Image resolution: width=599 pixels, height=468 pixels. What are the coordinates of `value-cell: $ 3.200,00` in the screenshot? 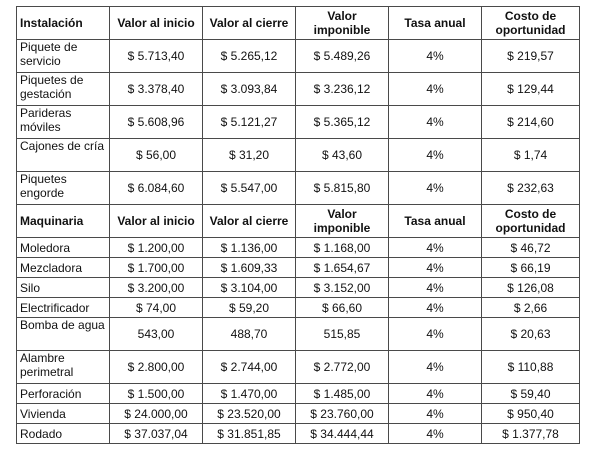 It's located at (156, 287).